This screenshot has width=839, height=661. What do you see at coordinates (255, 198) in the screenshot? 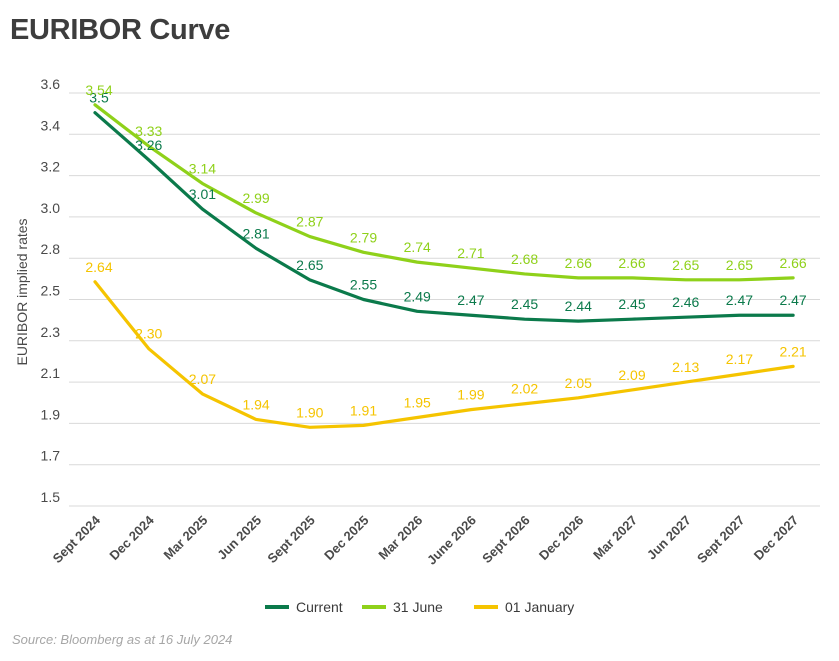
I see `data-label: 2.99` at bounding box center [255, 198].